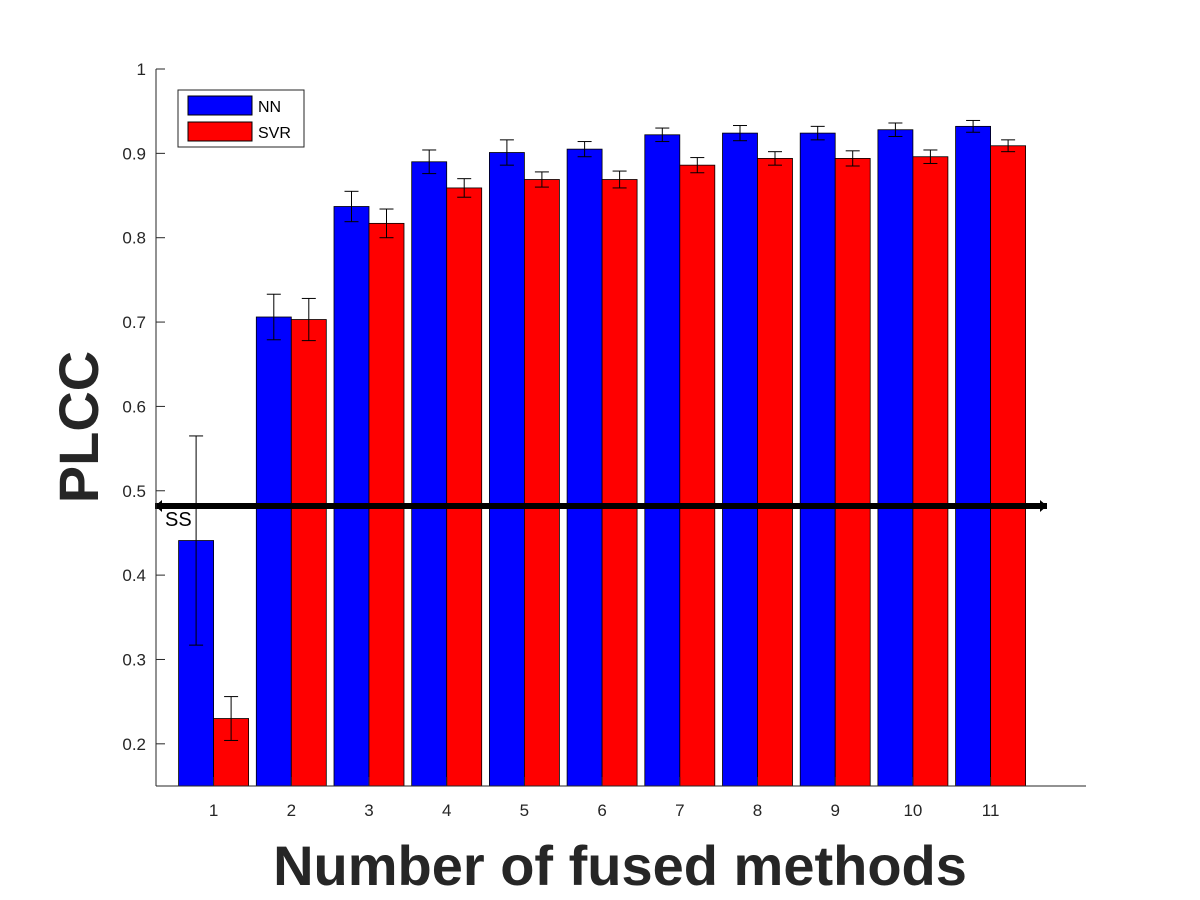 The image size is (1200, 900). What do you see at coordinates (134, 406) in the screenshot?
I see `y-tick-label: 0.6` at bounding box center [134, 406].